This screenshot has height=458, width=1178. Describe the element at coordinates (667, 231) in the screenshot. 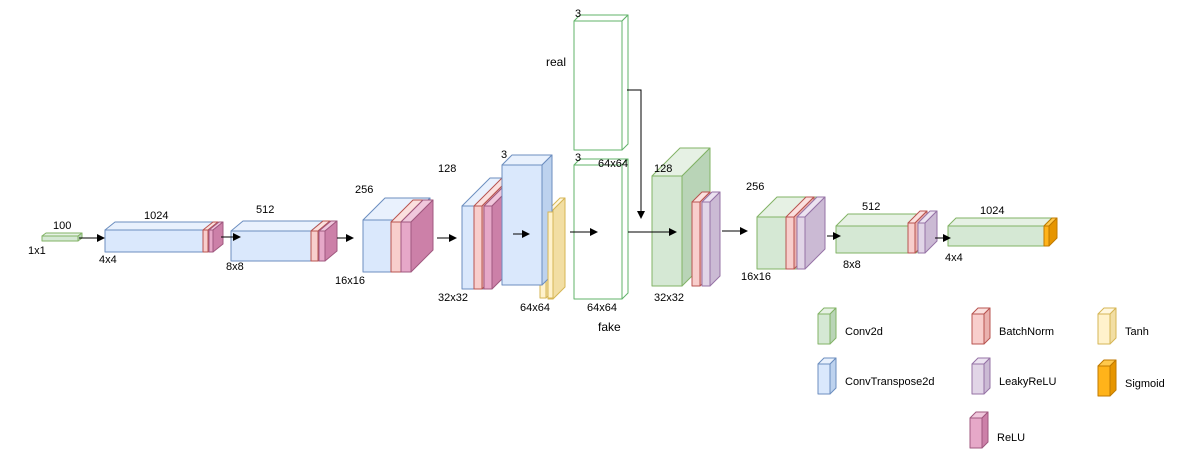

I see `disc-layer-1-block-front` at that location.